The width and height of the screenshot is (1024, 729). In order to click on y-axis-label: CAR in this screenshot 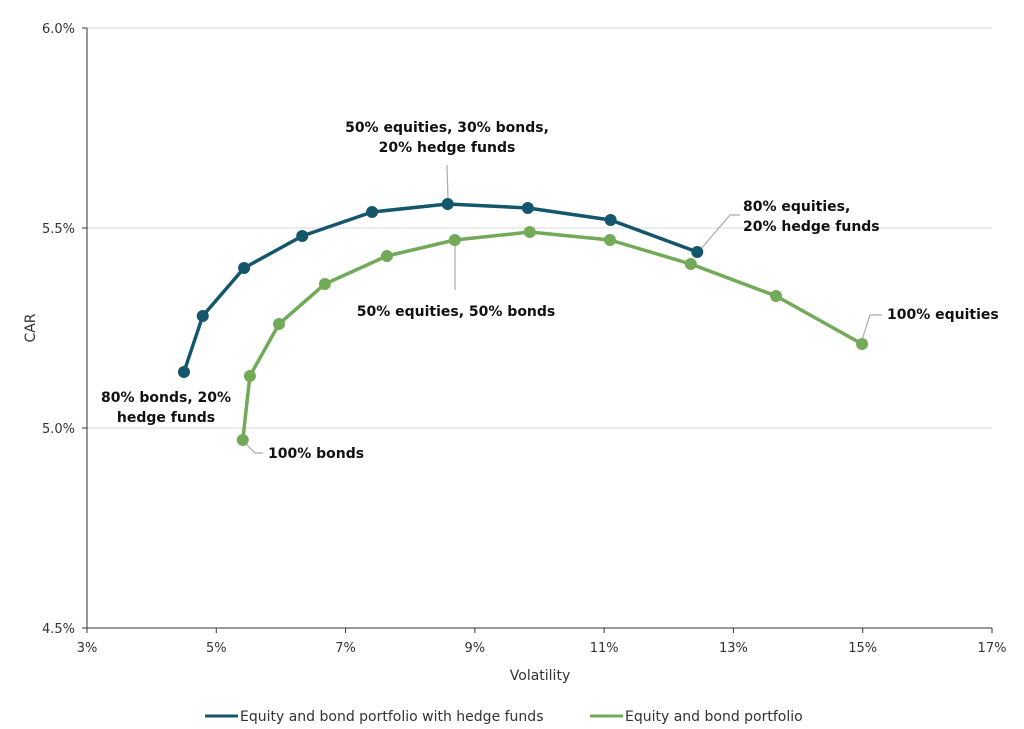, I will do `click(31, 327)`.